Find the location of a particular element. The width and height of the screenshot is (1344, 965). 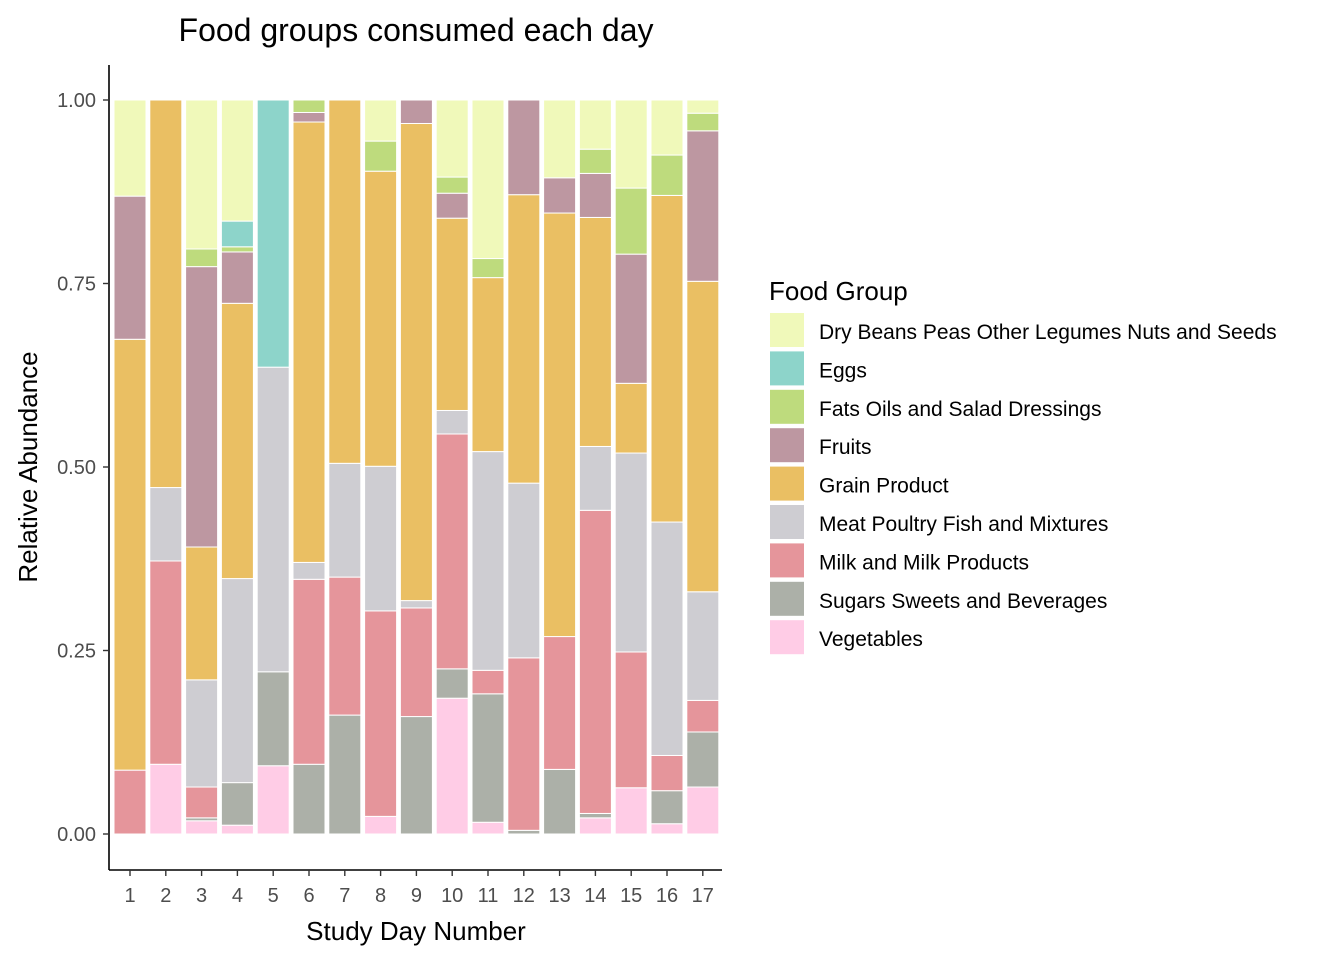

y-tick-label: 0.75 is located at coordinates (76, 285).